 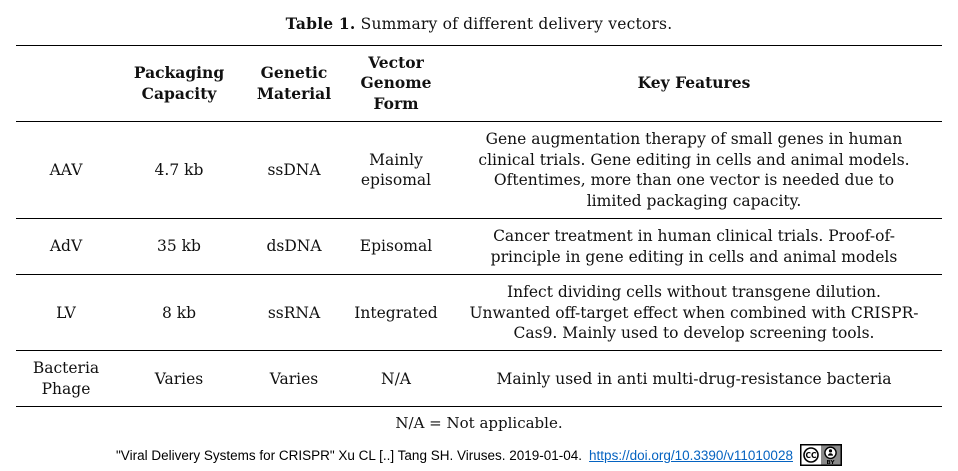 What do you see at coordinates (479, 423) in the screenshot?
I see `table-footnote: N/A = Not applicable.` at bounding box center [479, 423].